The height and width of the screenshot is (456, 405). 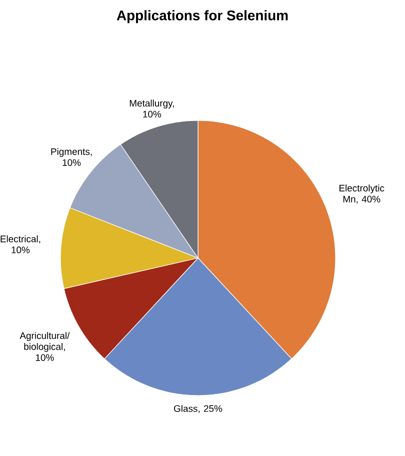 I want to click on slice-label: Metallurgy, 10%, so click(x=152, y=109).